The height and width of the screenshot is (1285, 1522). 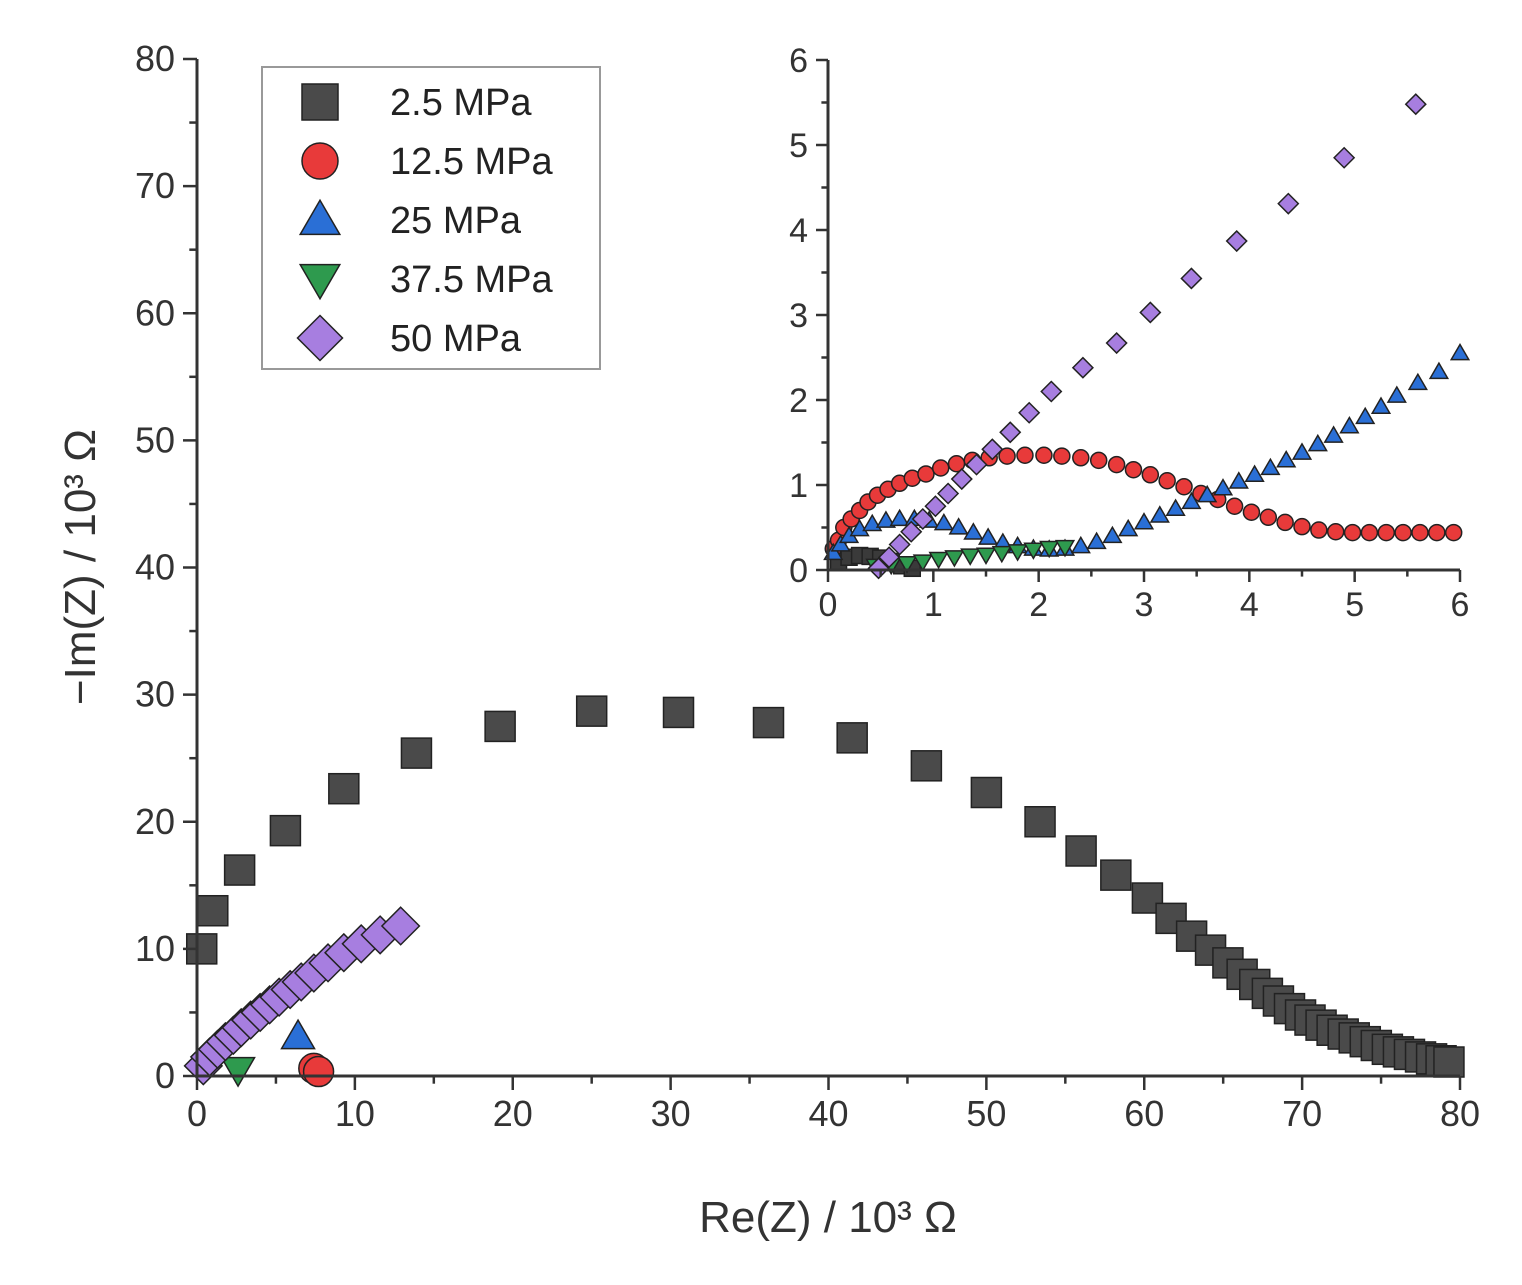 What do you see at coordinates (456, 339) in the screenshot?
I see `legend-label: 50 MPa` at bounding box center [456, 339].